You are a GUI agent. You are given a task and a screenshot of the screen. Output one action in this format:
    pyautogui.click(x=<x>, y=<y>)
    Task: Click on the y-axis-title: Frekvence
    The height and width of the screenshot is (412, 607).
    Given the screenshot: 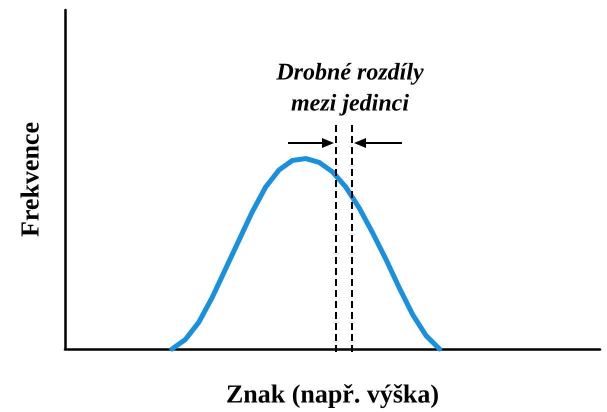 What is the action you would take?
    pyautogui.click(x=30, y=180)
    